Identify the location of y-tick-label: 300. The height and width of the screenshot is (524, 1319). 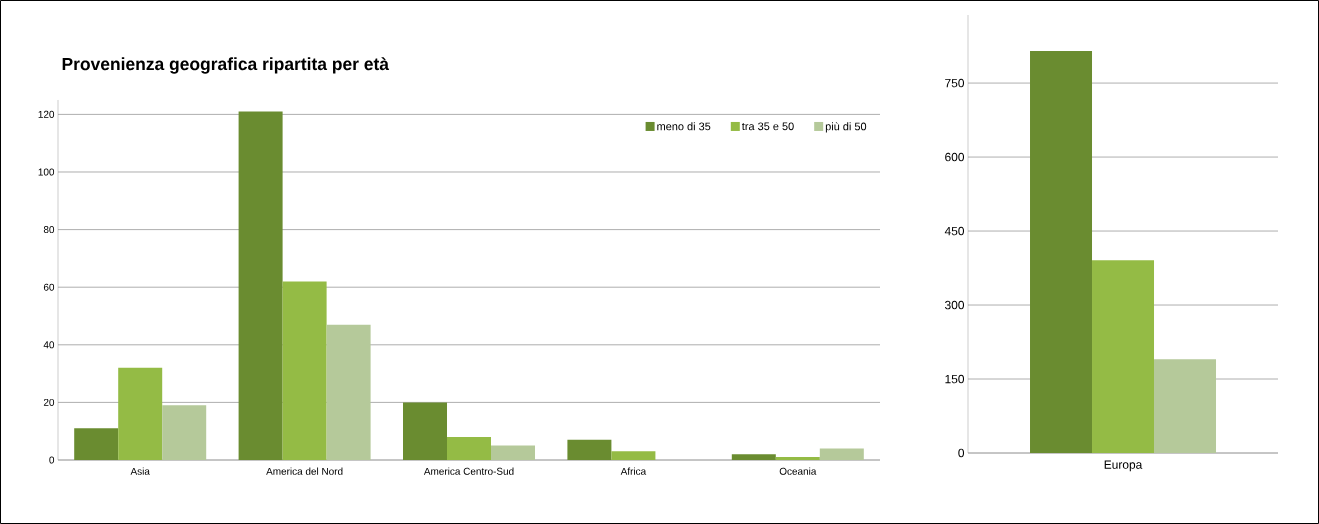
(955, 305).